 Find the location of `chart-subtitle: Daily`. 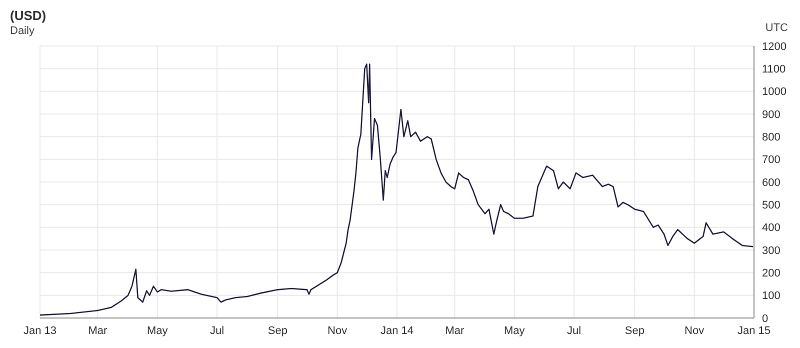

chart-subtitle: Daily is located at coordinates (22, 31).